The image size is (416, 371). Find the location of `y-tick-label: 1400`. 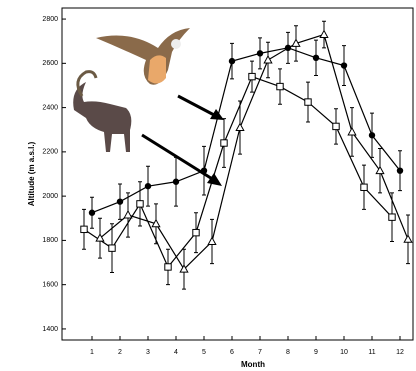

y-tick-label: 1400 is located at coordinates (50, 329).